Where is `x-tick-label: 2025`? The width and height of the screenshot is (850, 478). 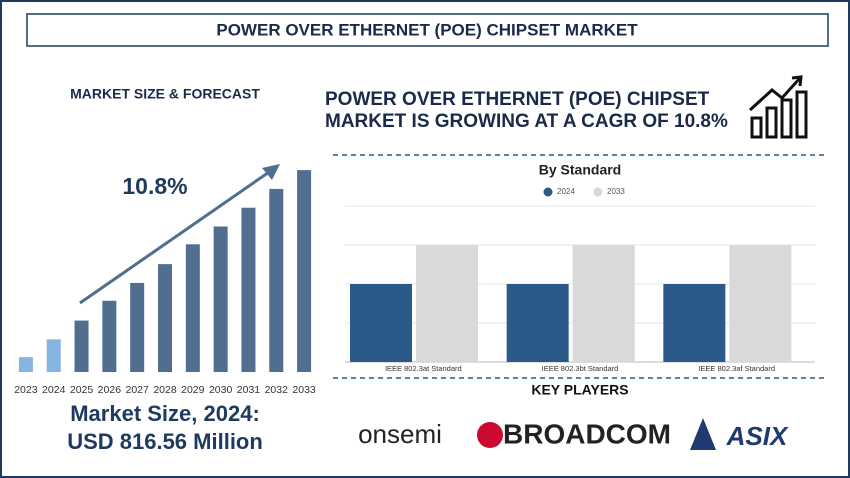
x-tick-label: 2025 is located at coordinates (82, 390).